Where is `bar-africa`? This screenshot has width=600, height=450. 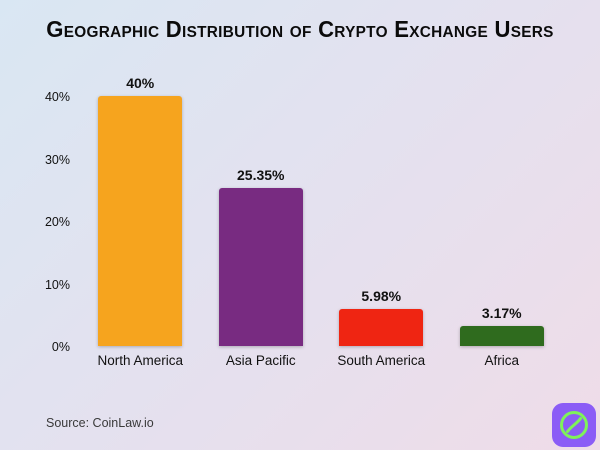 bar-africa is located at coordinates (501, 336).